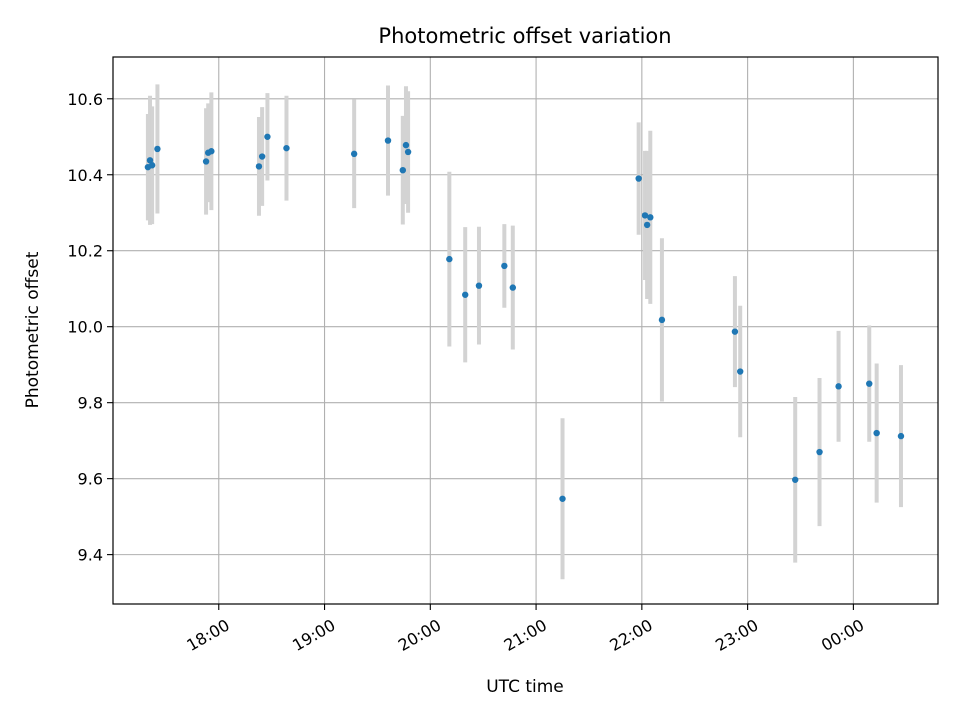 This screenshot has height=720, width=960. Describe the element at coordinates (90, 555) in the screenshot. I see `y-tick-label: 9.4` at that location.